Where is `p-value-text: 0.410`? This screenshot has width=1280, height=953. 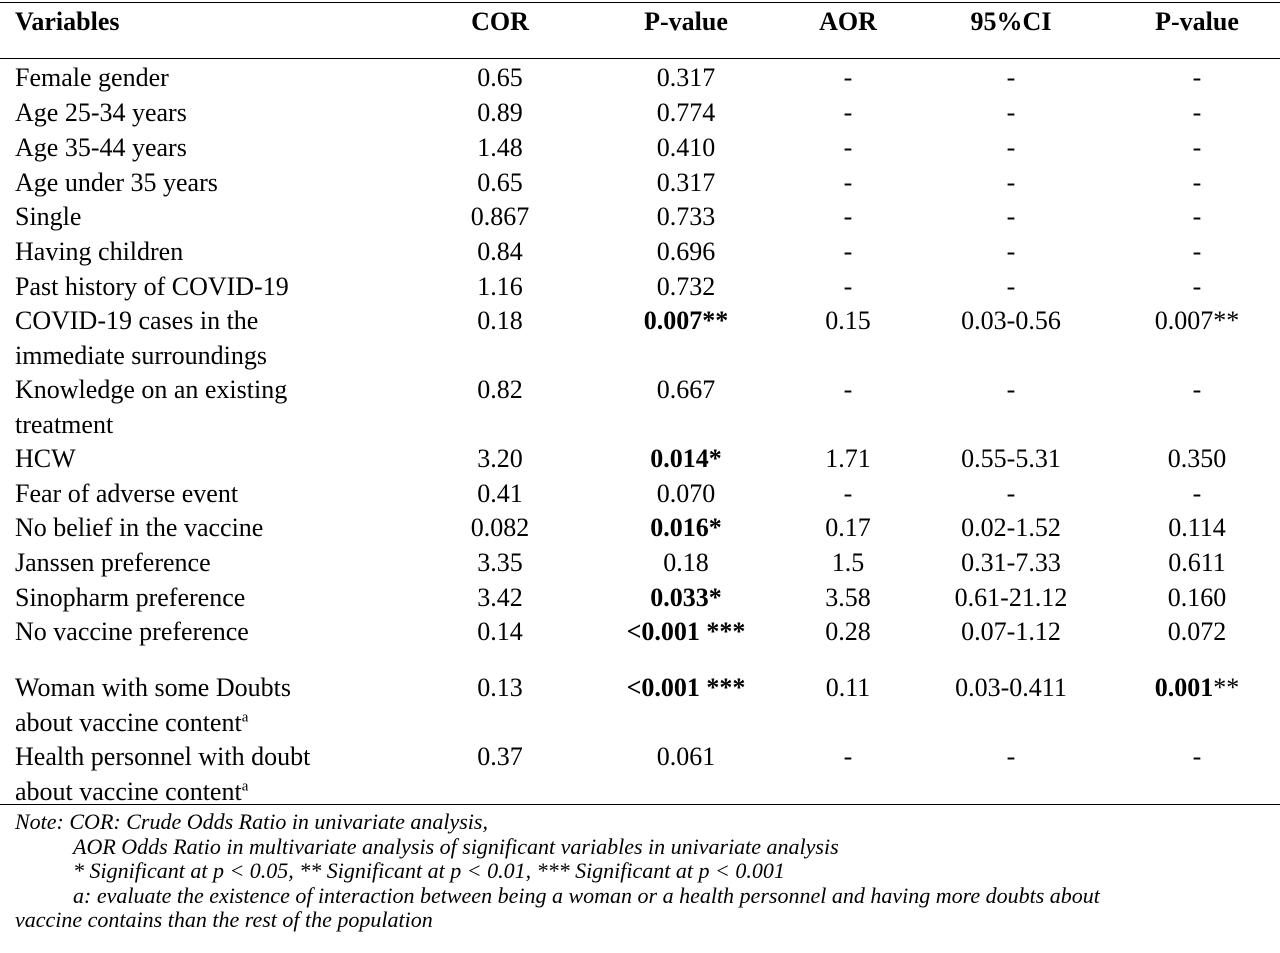
p-value-text: 0.410 is located at coordinates (686, 147).